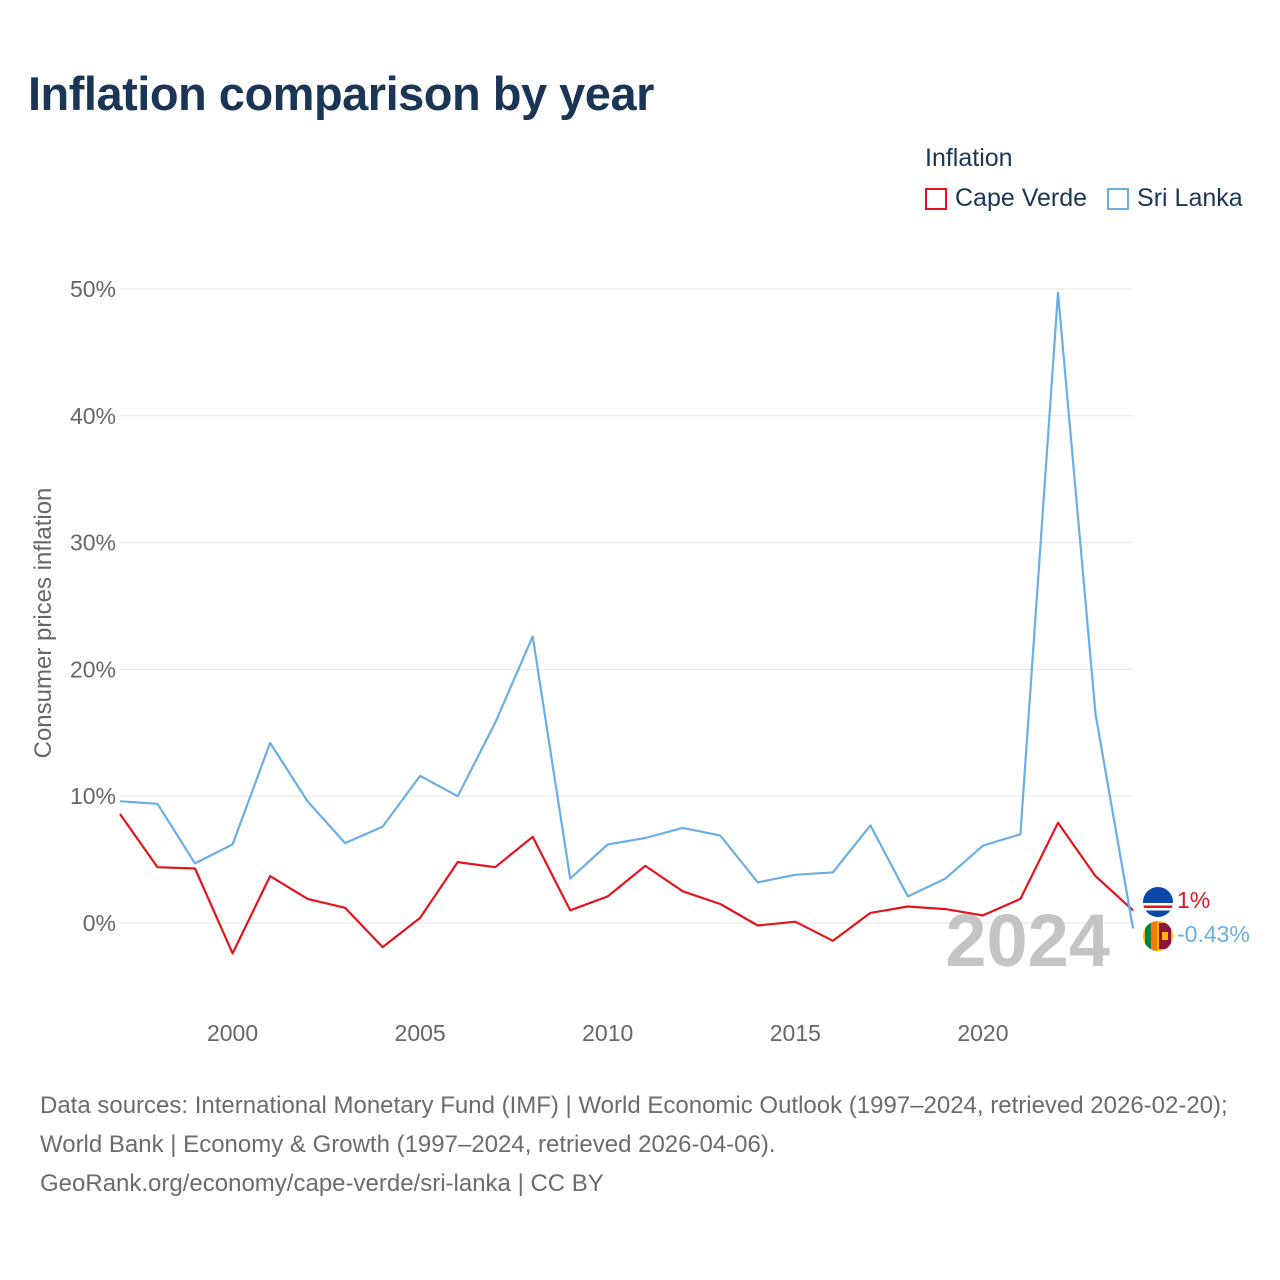  What do you see at coordinates (1158, 919) in the screenshot?
I see `end-markers` at bounding box center [1158, 919].